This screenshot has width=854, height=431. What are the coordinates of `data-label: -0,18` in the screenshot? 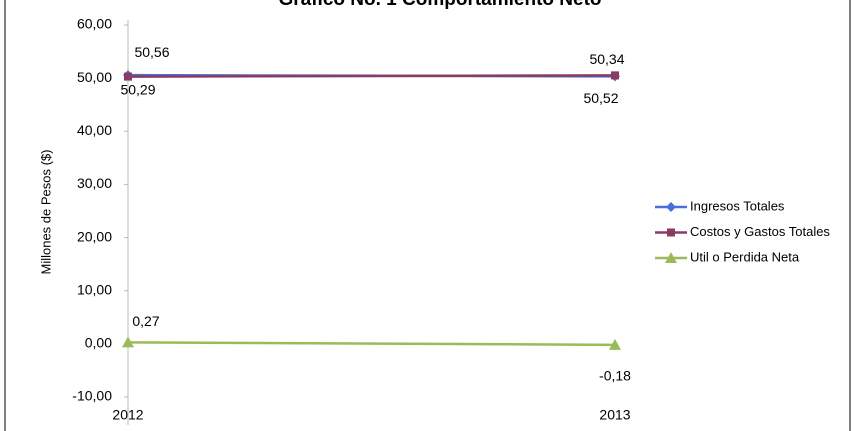 It's located at (615, 376).